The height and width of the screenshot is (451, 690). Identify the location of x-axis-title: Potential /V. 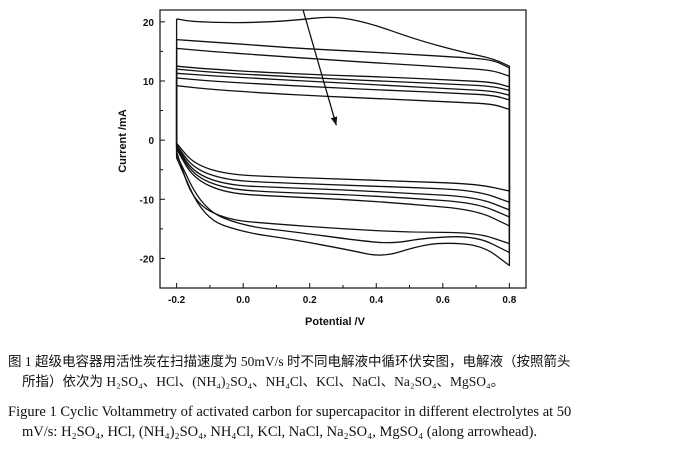
(335, 322).